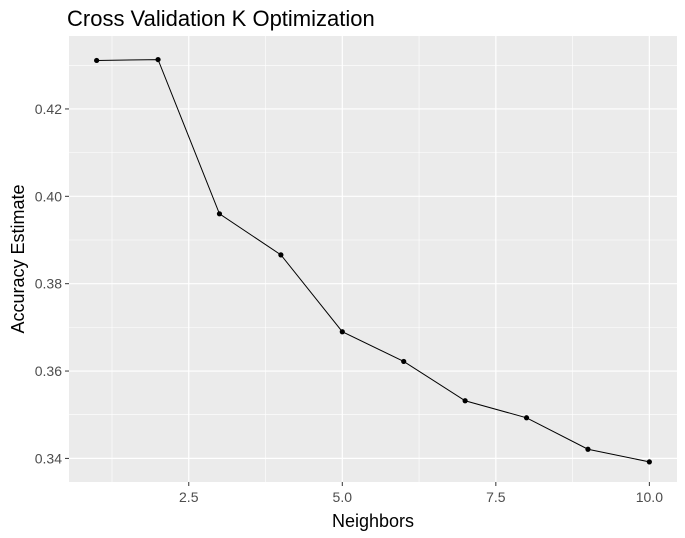 The height and width of the screenshot is (538, 685). What do you see at coordinates (48, 371) in the screenshot?
I see `y-tick-label-1: 0.36` at bounding box center [48, 371].